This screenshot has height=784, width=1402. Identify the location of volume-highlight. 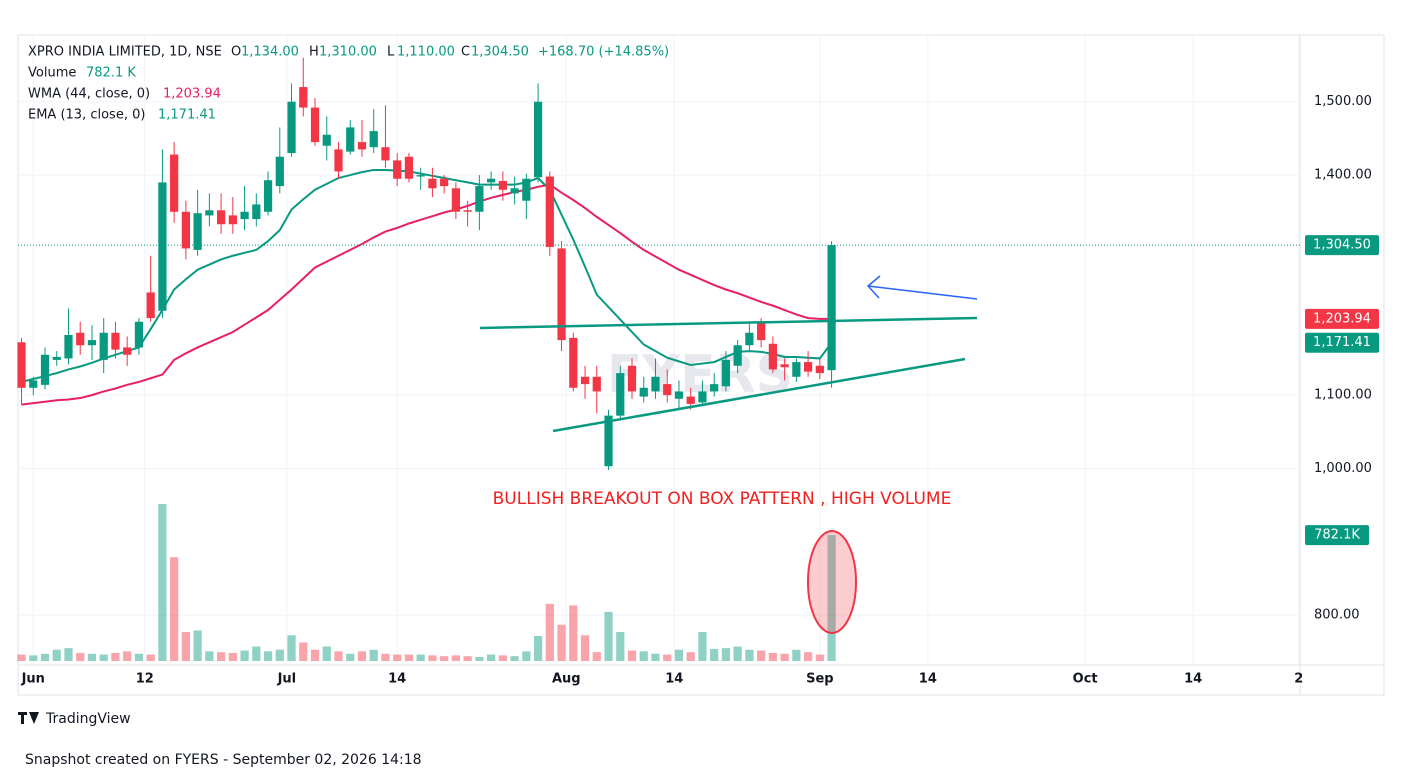
(832, 582).